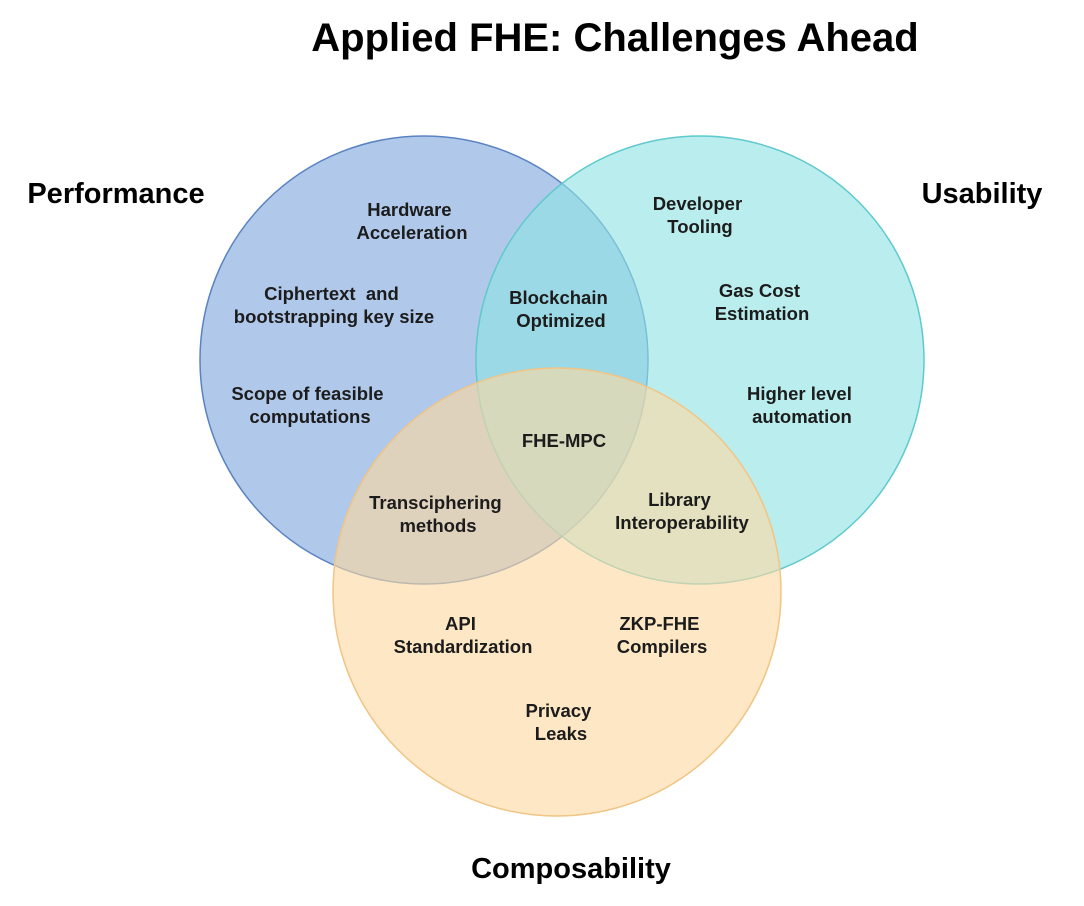 The image size is (1084, 906). I want to click on item-api-standardization: API Standardization, so click(463, 635).